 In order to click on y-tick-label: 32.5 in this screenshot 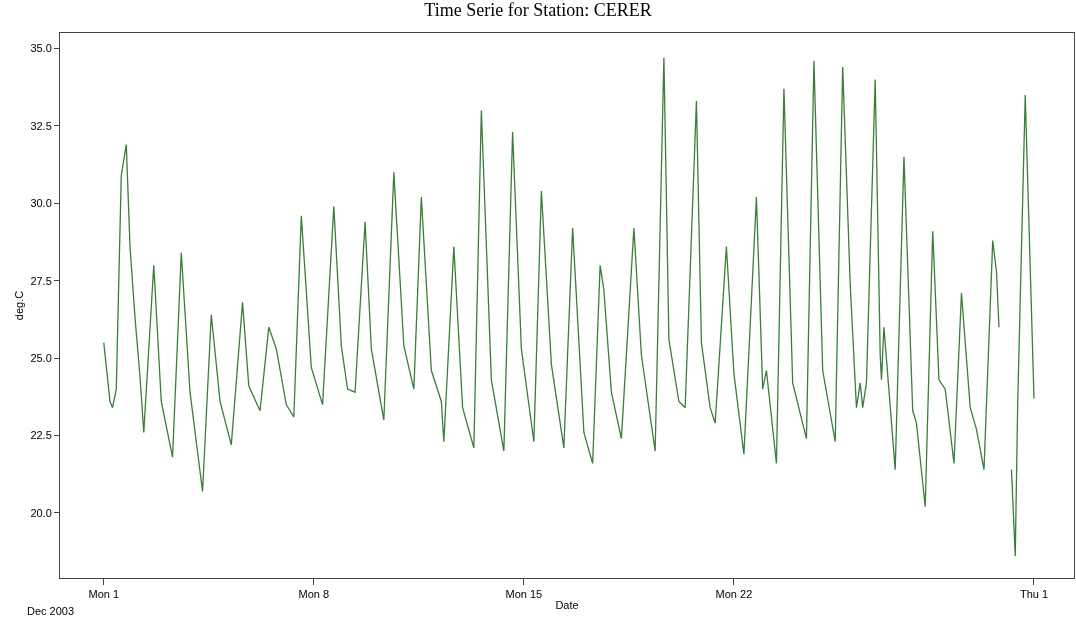, I will do `click(41, 125)`.